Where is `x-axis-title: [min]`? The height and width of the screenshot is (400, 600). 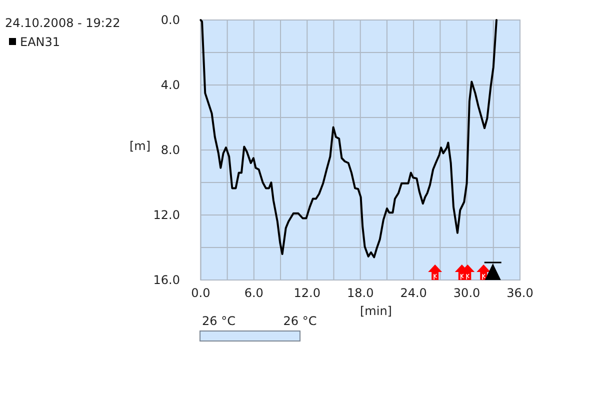
x-axis-title: [min] is located at coordinates (376, 311).